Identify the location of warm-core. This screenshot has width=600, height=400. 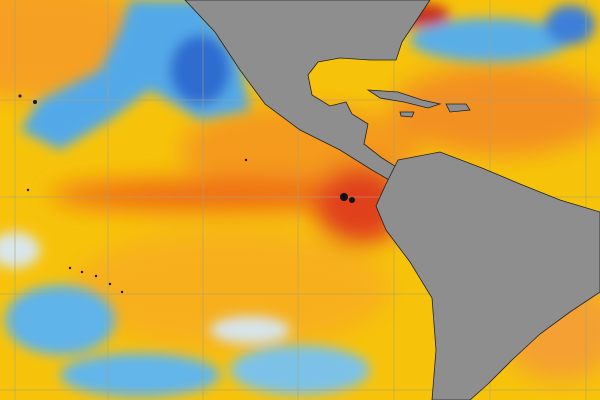
(360, 205).